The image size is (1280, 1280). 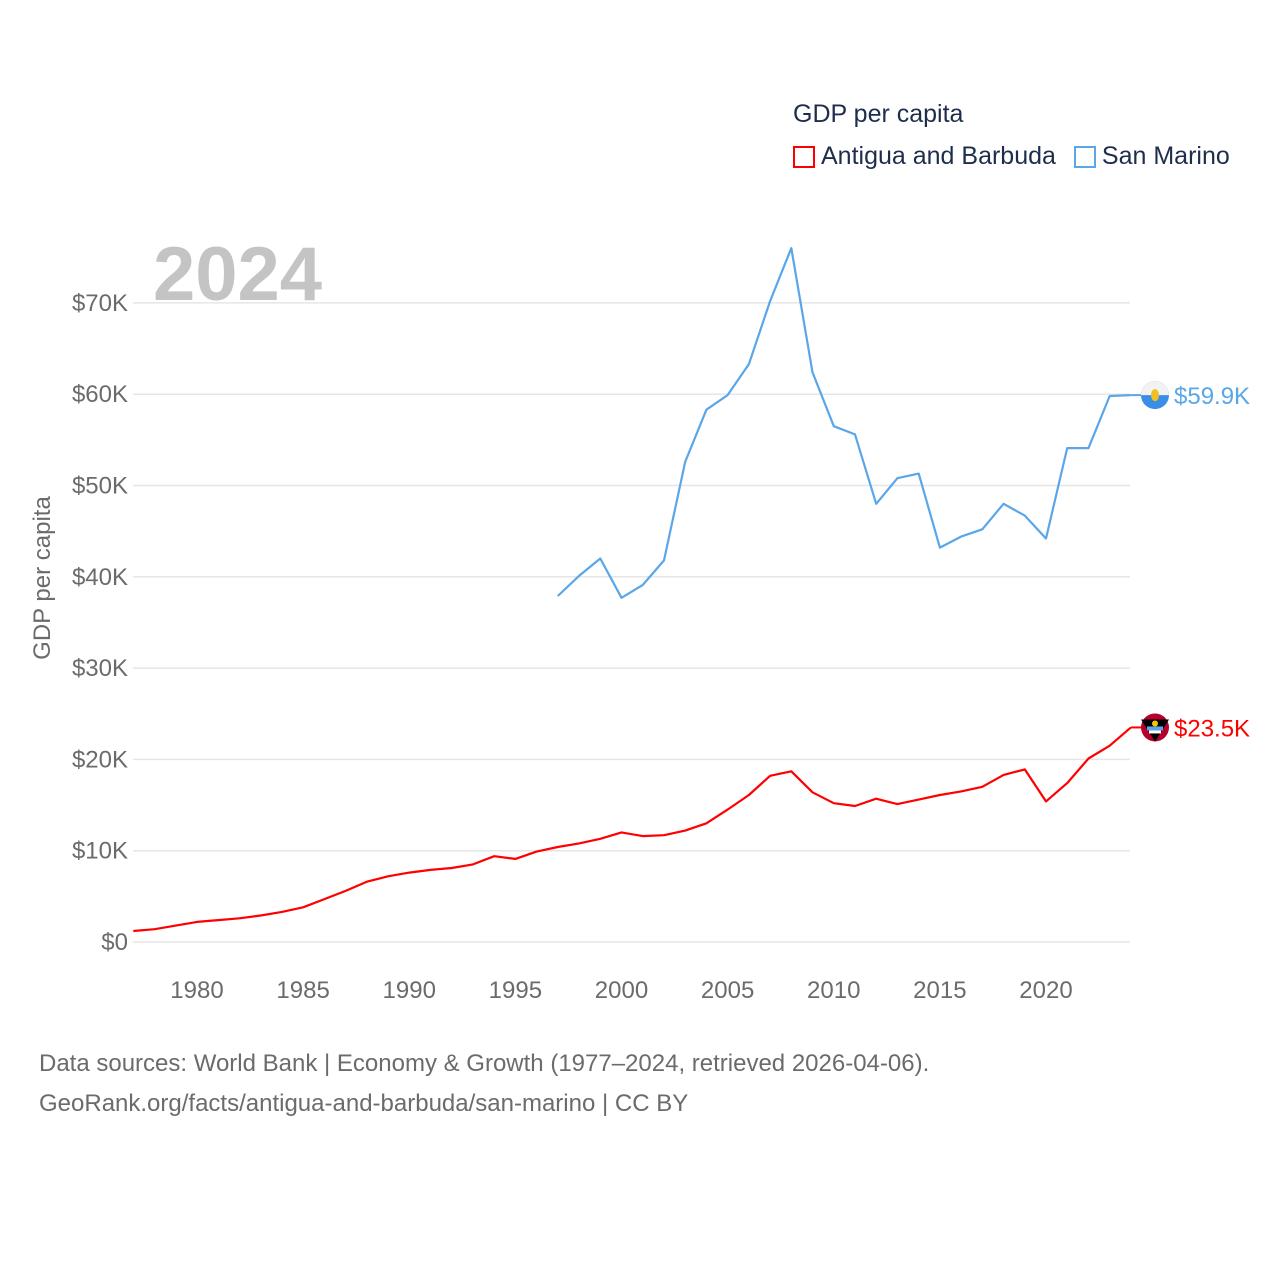 What do you see at coordinates (515, 990) in the screenshot?
I see `x-tick-label: 1995` at bounding box center [515, 990].